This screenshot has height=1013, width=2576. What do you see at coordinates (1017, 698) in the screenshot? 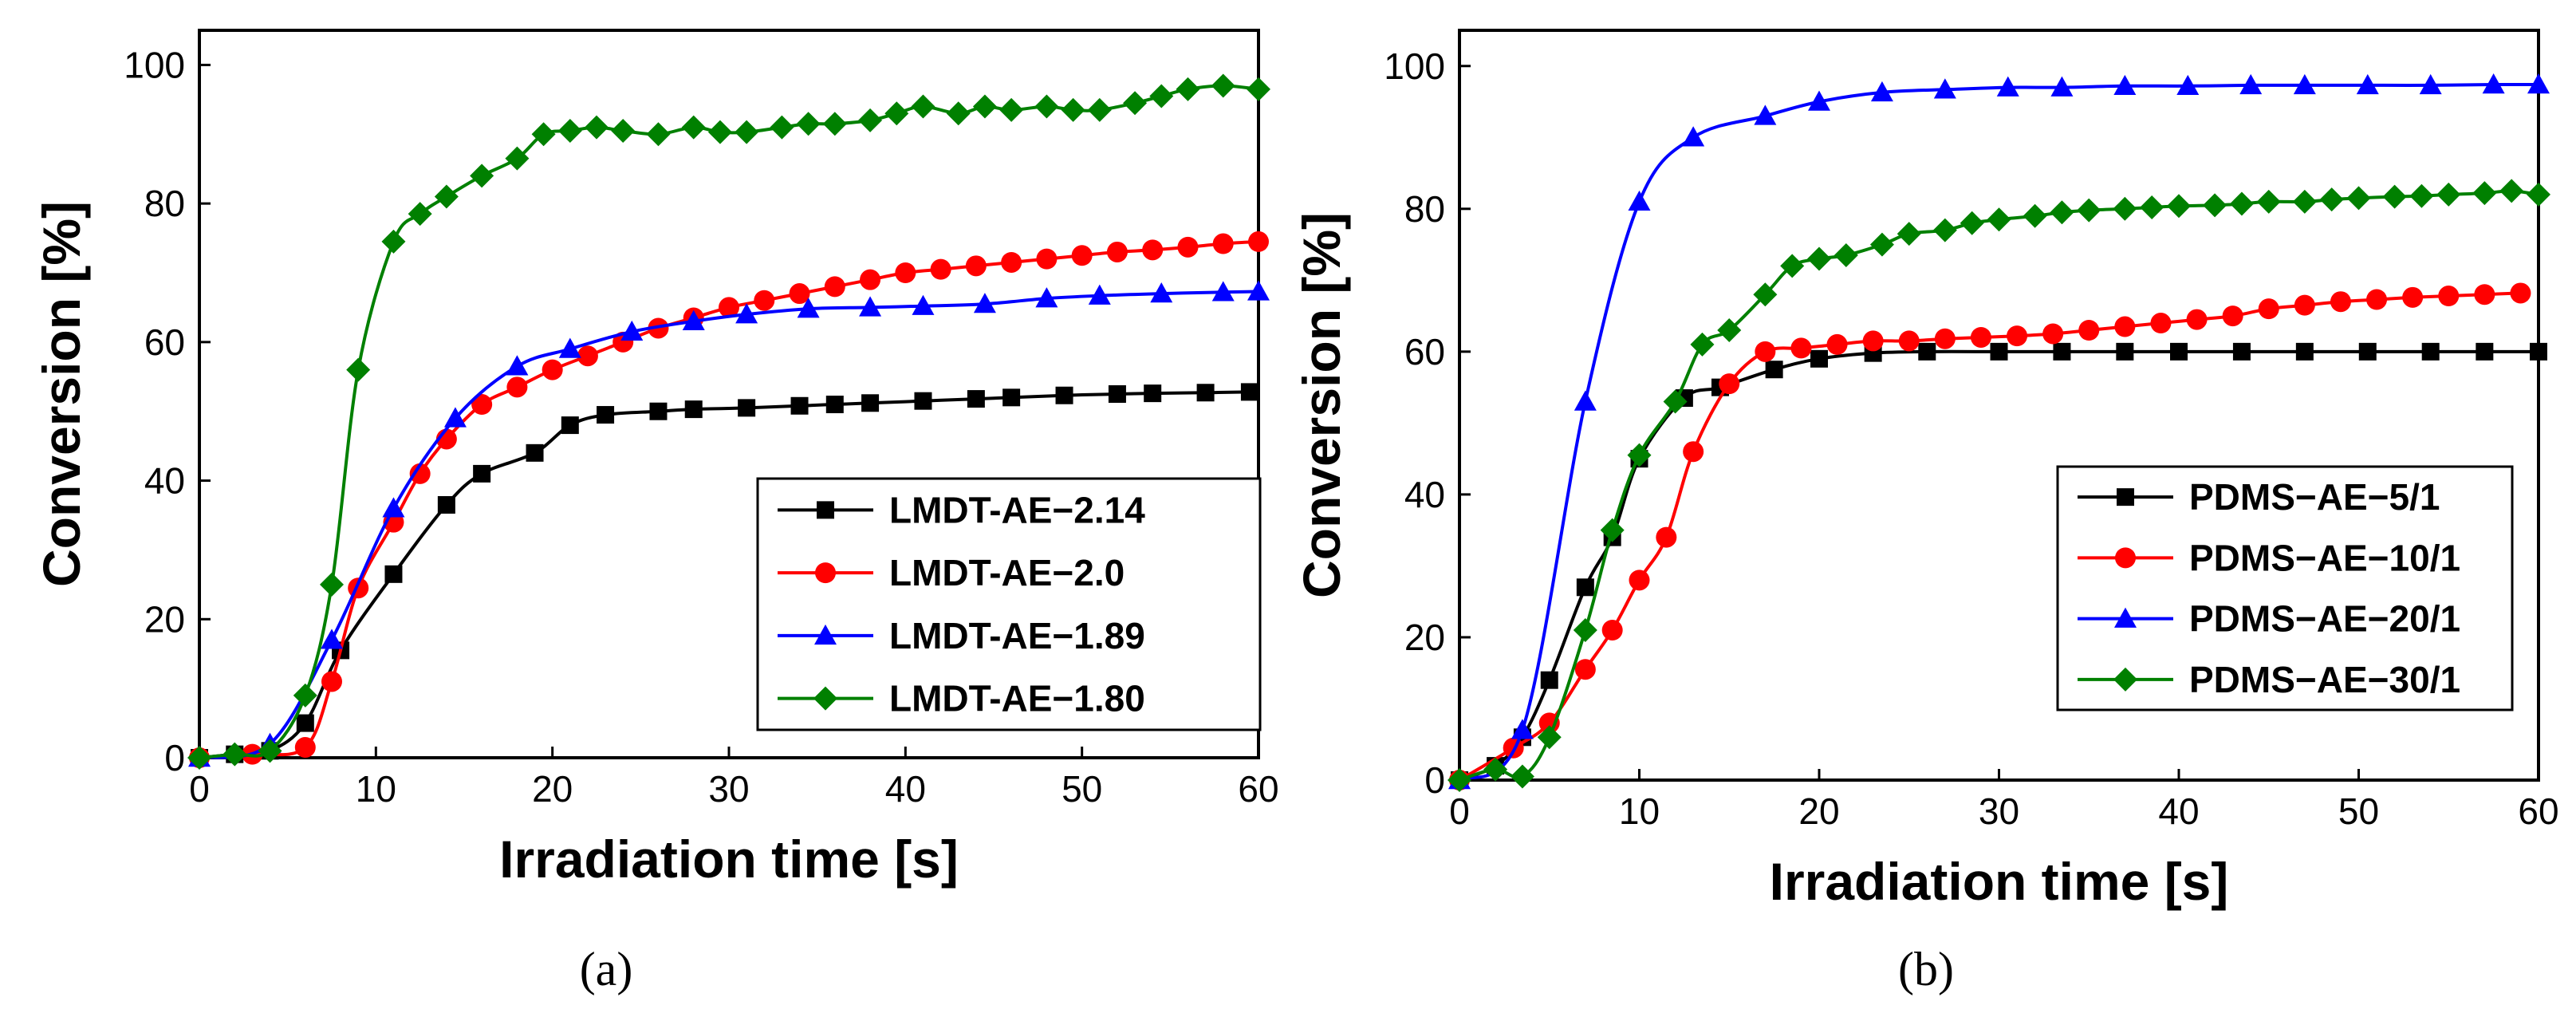
I see `legend-label: LMDT-AE−1.80` at bounding box center [1017, 698].